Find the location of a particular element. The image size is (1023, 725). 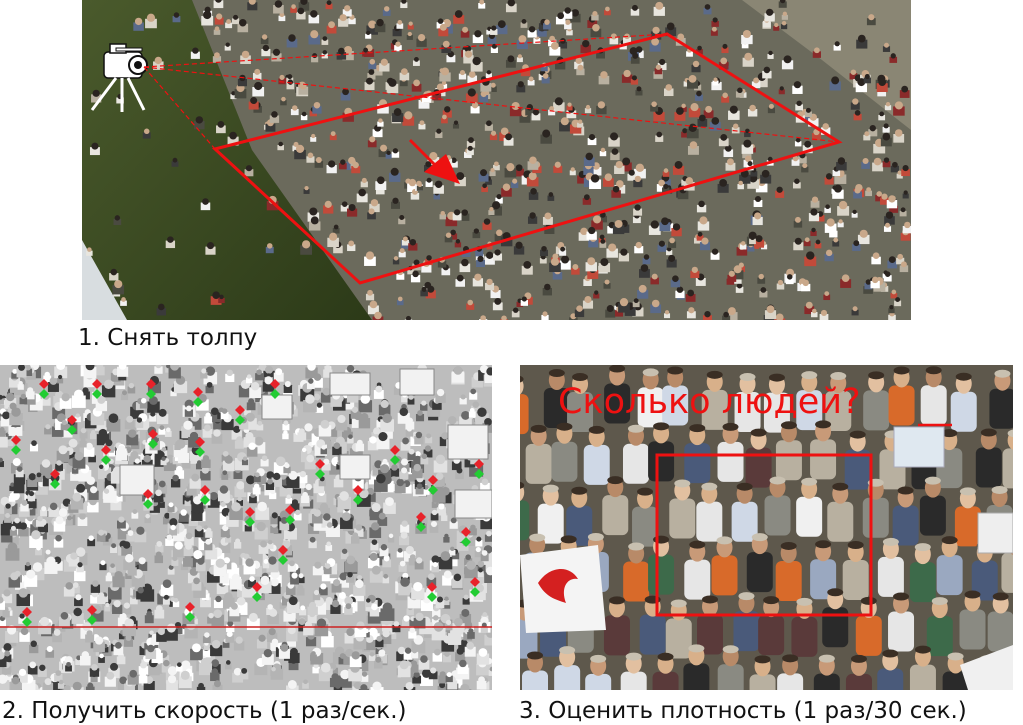

flag is located at coordinates (563, 589).